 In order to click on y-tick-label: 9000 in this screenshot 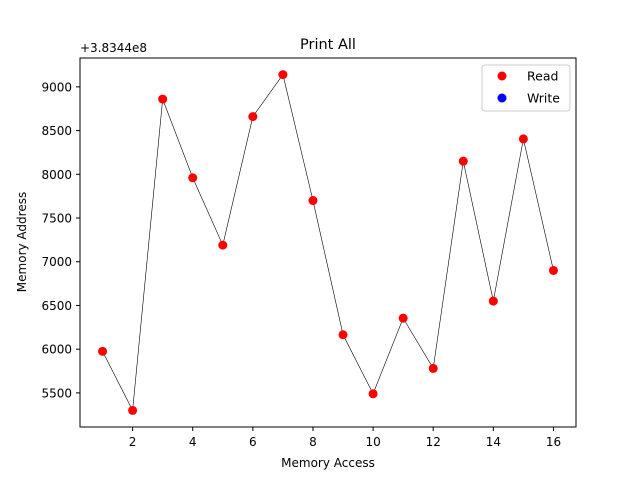, I will do `click(56, 87)`.